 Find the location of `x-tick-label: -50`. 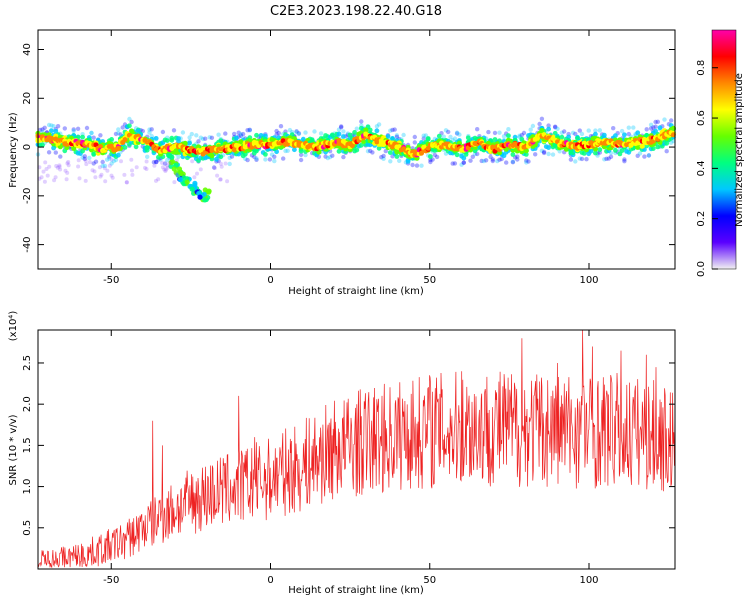

x-tick-label: -50 is located at coordinates (111, 280).